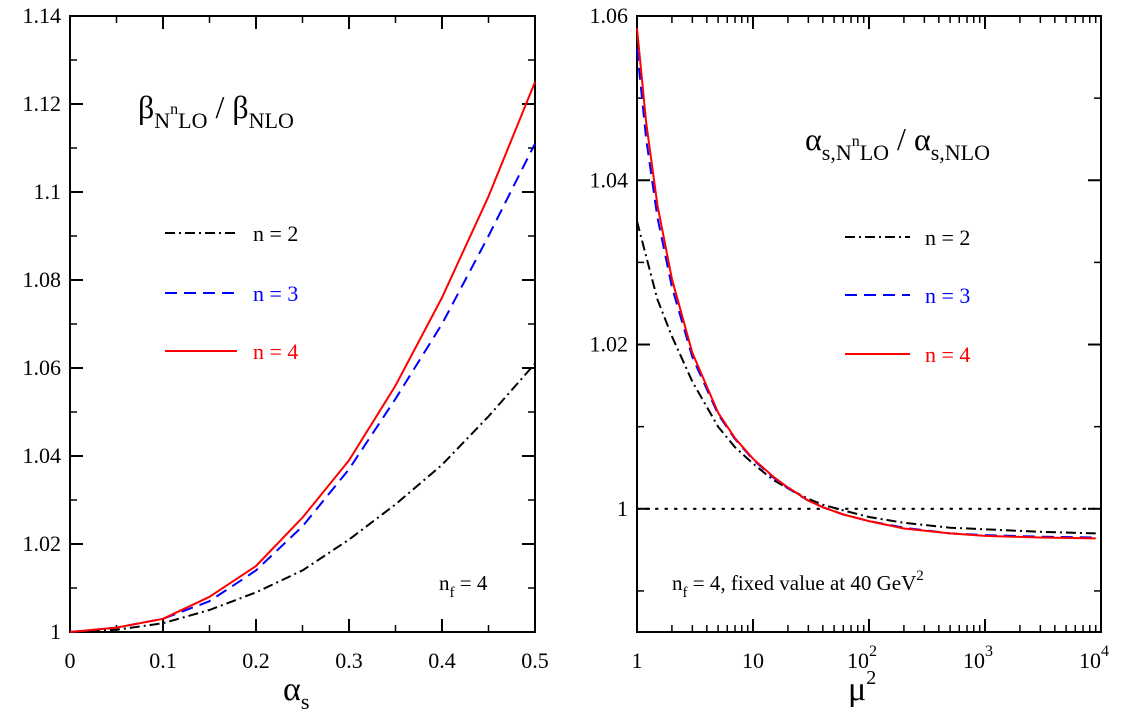 The image size is (1138, 711). What do you see at coordinates (463, 586) in the screenshot?
I see `nf-annotation-left: nf = 4` at bounding box center [463, 586].